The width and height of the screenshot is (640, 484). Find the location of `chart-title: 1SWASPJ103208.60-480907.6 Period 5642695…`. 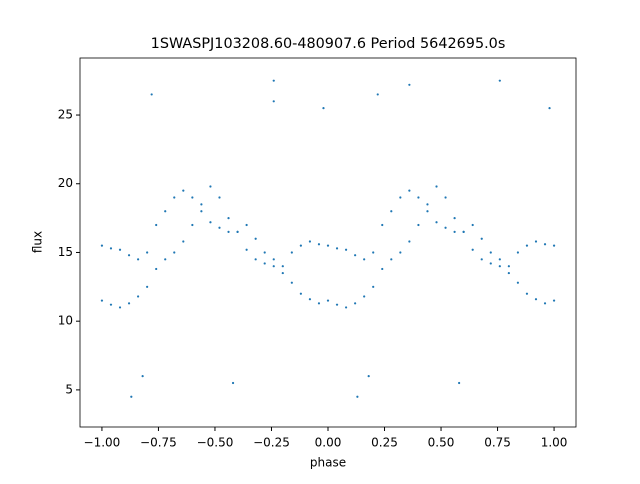

chart-title: 1SWASPJ103208.60-480907.6 Period 5642695… is located at coordinates (328, 44).